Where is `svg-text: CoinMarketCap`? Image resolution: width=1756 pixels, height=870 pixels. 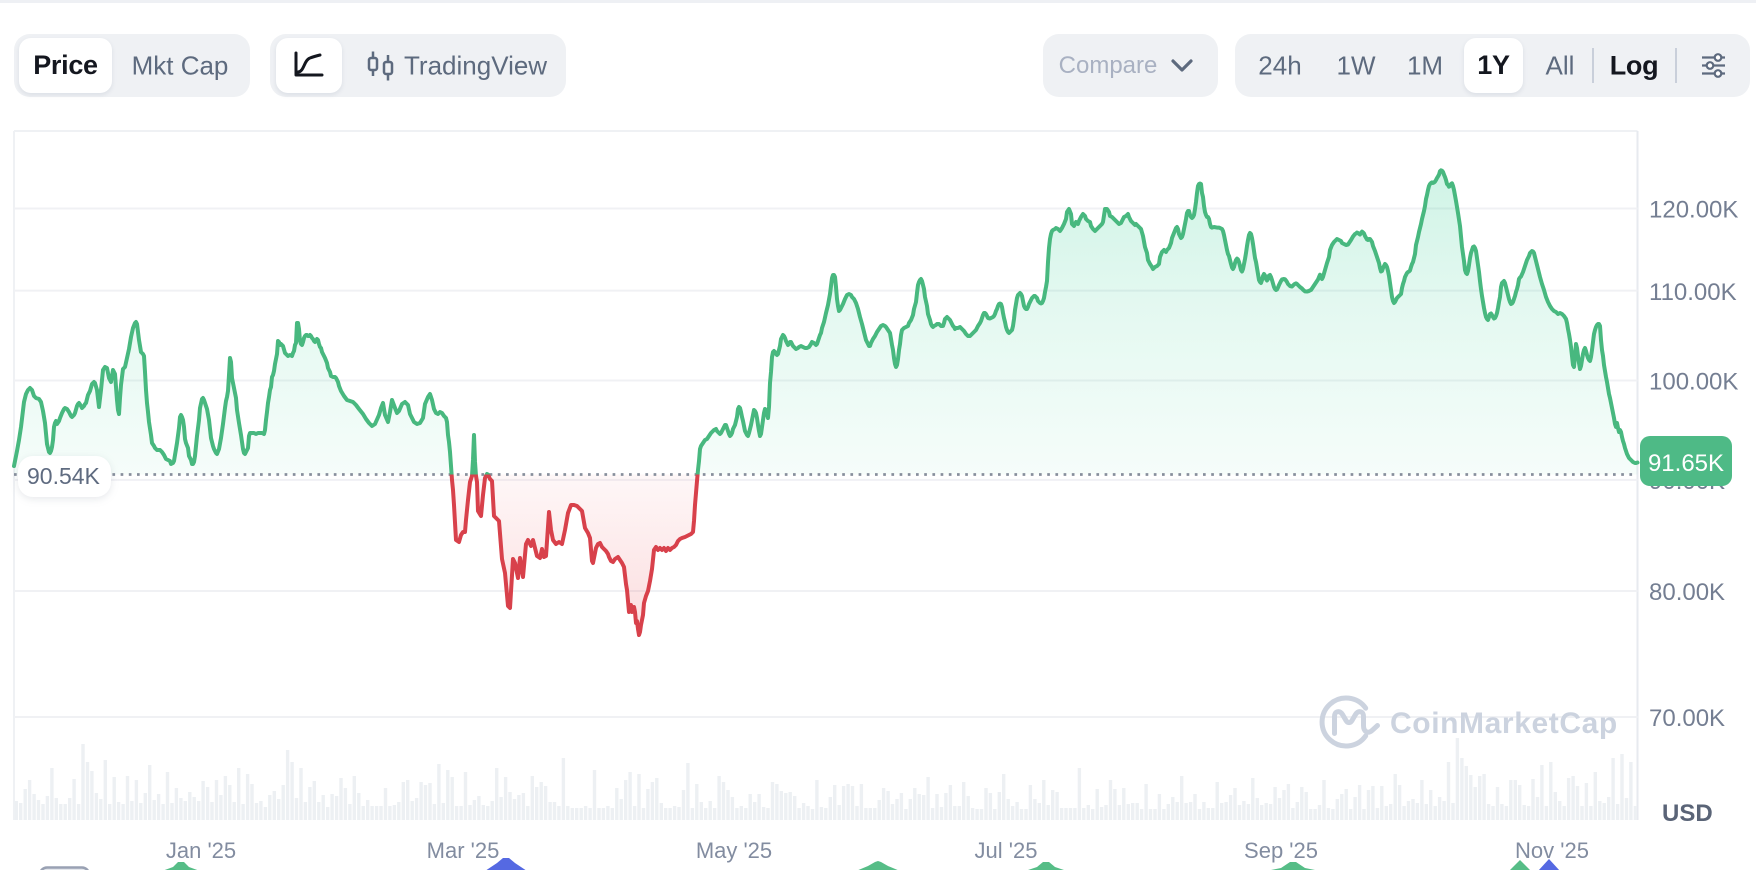 svg-text: CoinMarketCap is located at coordinates (1504, 723).